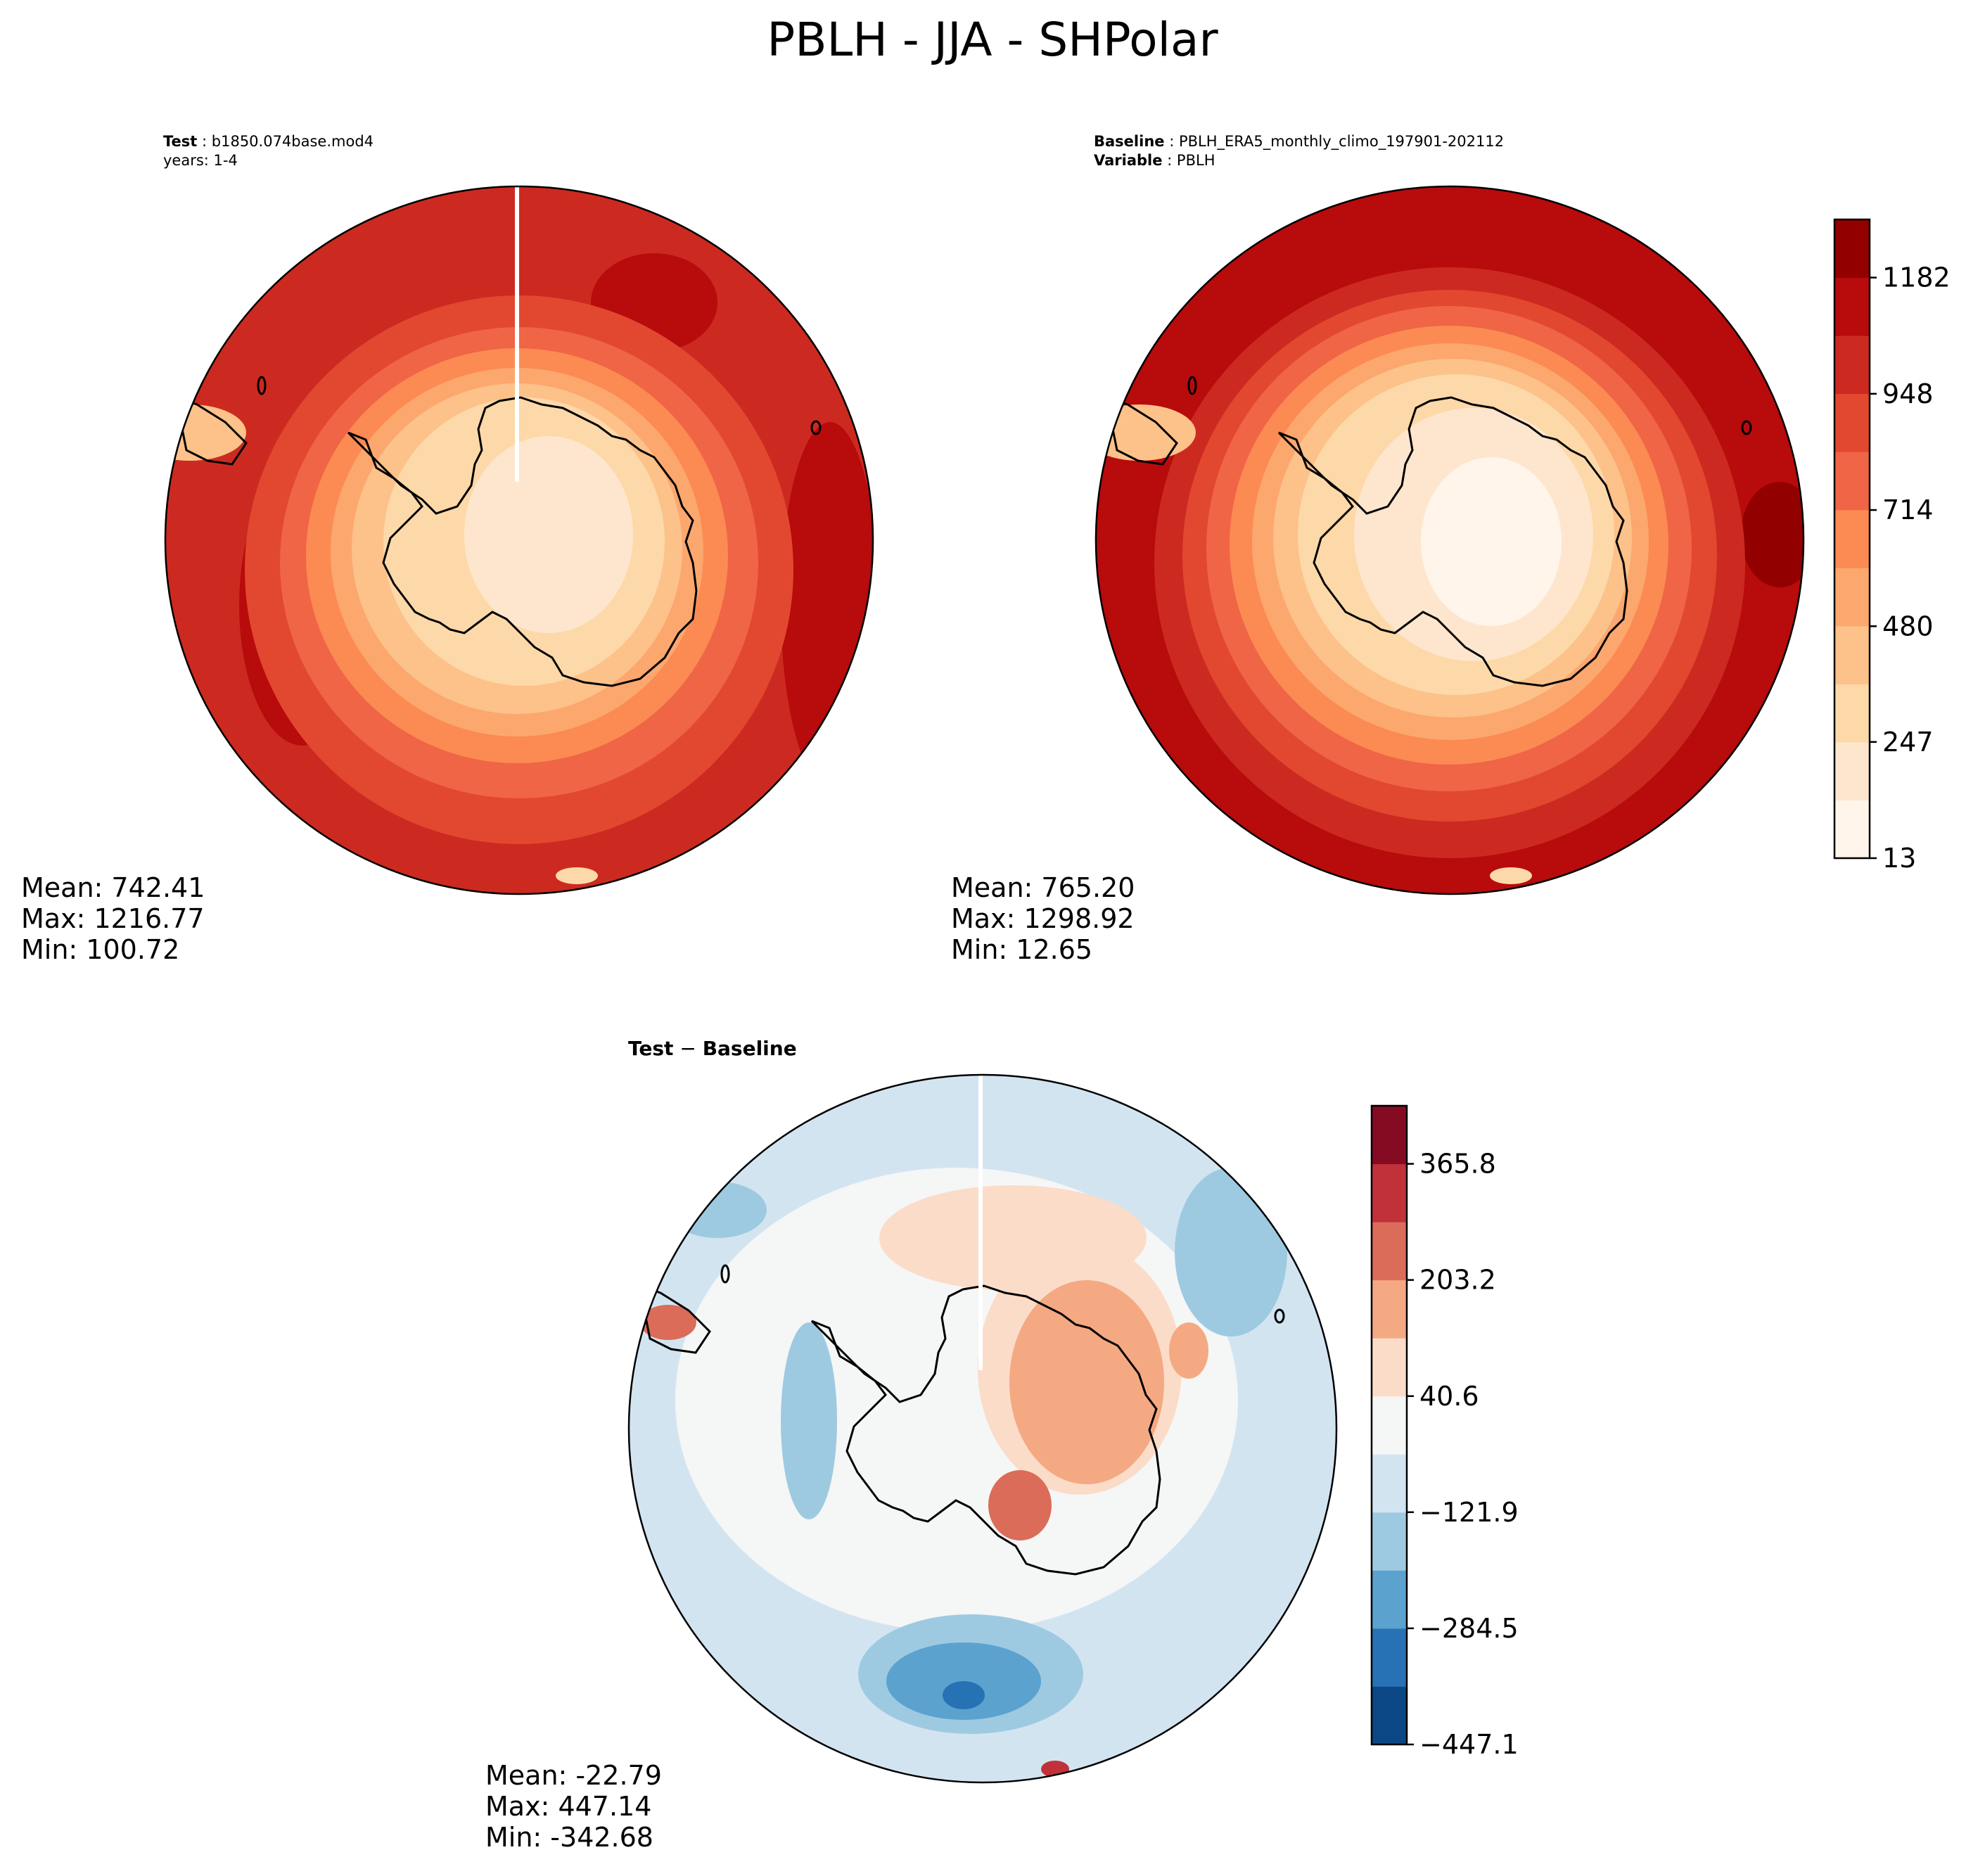 The image size is (1985, 1876). I want to click on test-coastline, so click(498, 531).